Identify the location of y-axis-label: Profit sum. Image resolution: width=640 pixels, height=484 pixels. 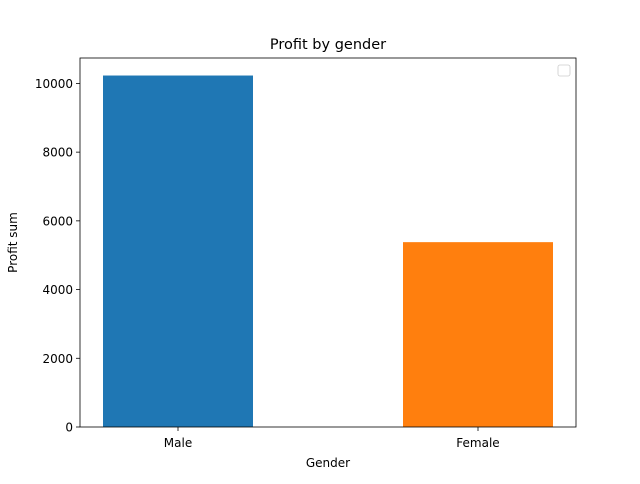
(13, 242).